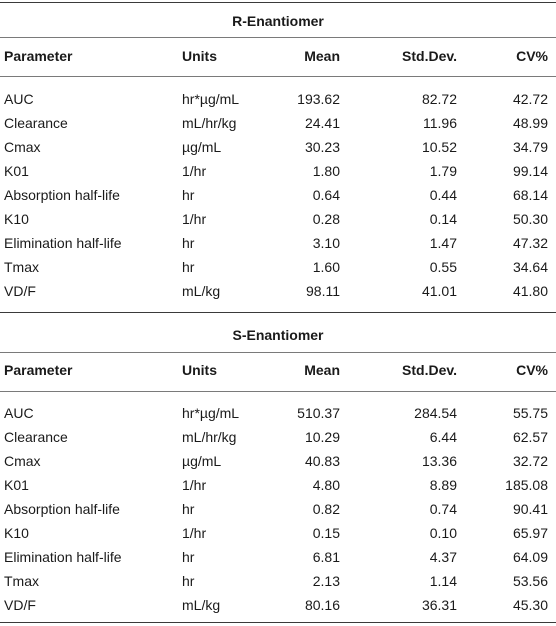 The height and width of the screenshot is (626, 556). What do you see at coordinates (530, 219) in the screenshot?
I see `cell-cv: 50.30` at bounding box center [530, 219].